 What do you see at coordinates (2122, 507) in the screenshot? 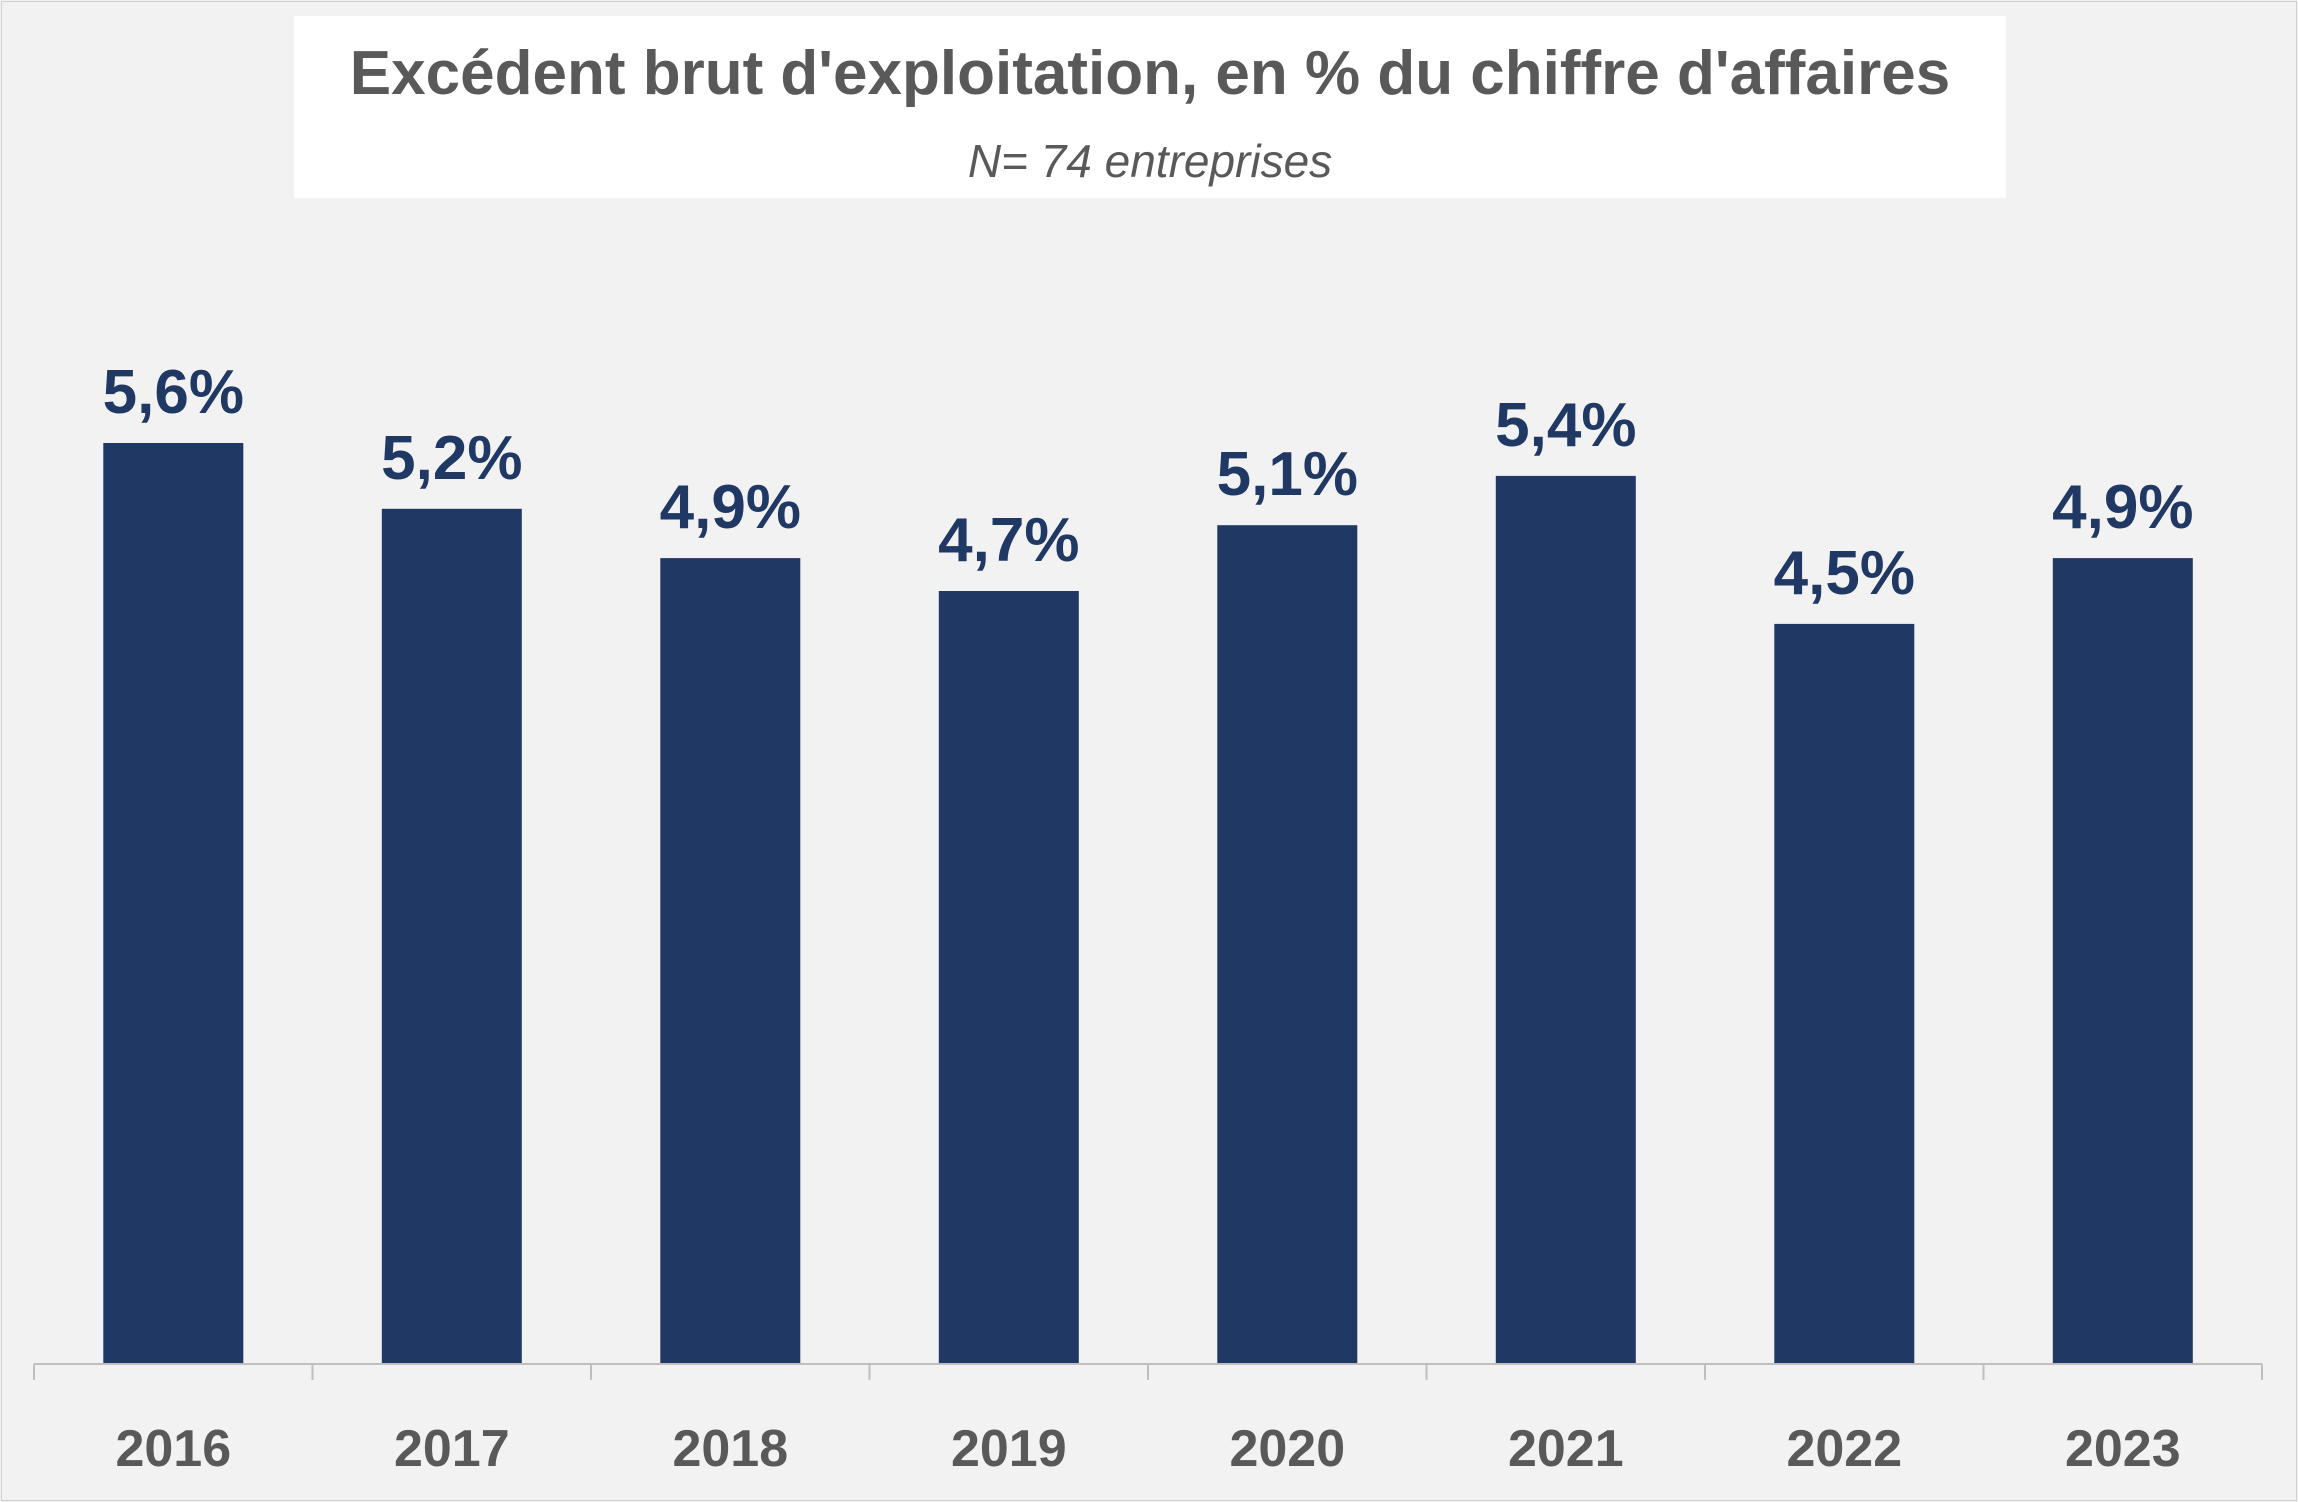
I see `value-label-2023: 4,9%` at bounding box center [2122, 507].